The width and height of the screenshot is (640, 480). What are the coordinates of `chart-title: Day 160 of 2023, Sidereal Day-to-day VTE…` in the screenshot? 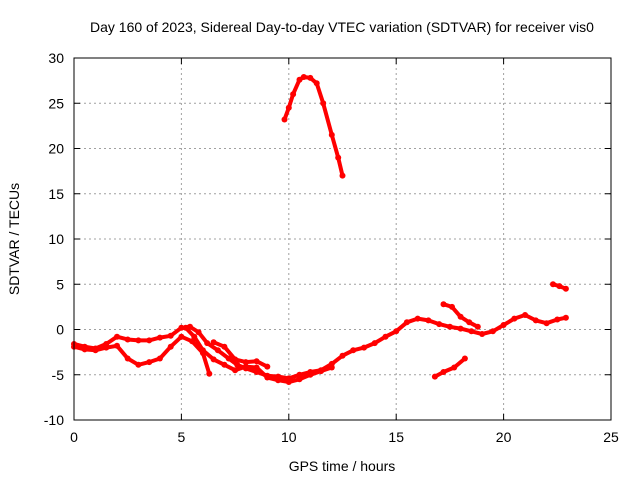 It's located at (342, 27).